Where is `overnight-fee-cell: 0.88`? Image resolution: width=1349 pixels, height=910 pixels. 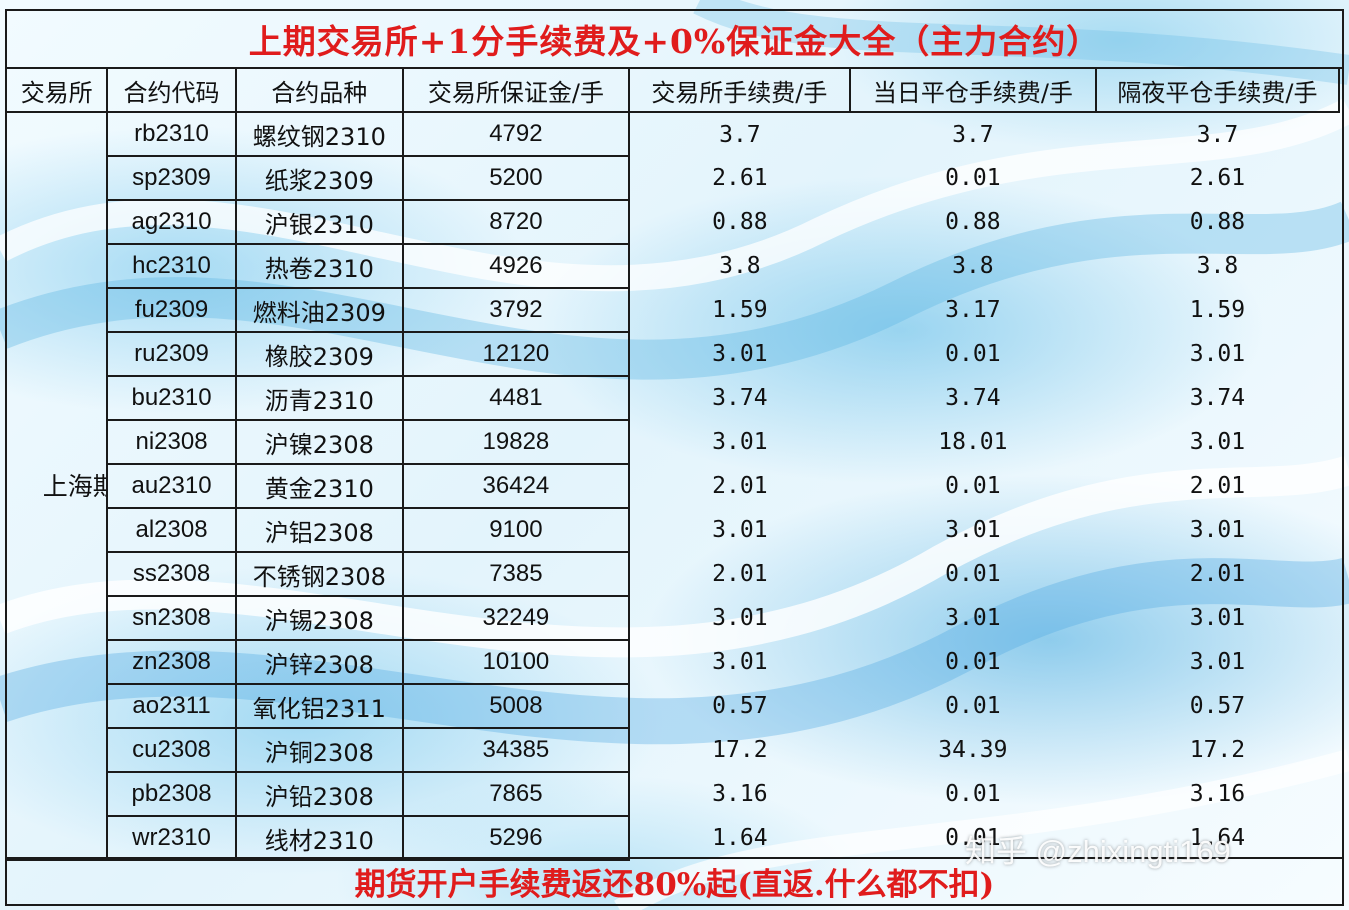
overnight-fee-cell: 0.88 is located at coordinates (1217, 222).